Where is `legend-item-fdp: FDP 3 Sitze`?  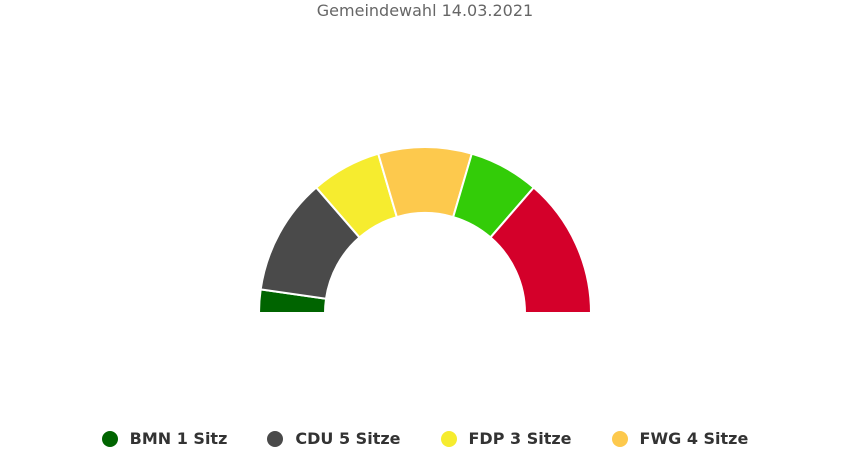 legend-item-fdp: FDP 3 Sitze is located at coordinates (506, 439).